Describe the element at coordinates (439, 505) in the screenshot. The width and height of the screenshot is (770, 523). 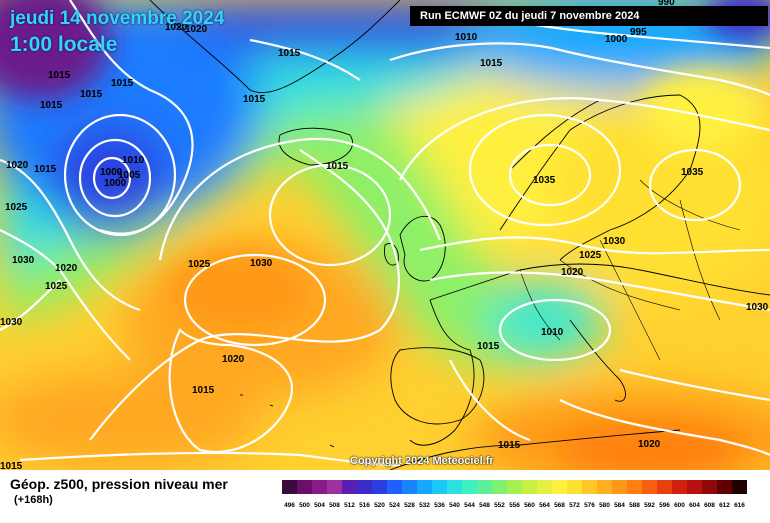
I see `color-tick-label: 536` at that location.